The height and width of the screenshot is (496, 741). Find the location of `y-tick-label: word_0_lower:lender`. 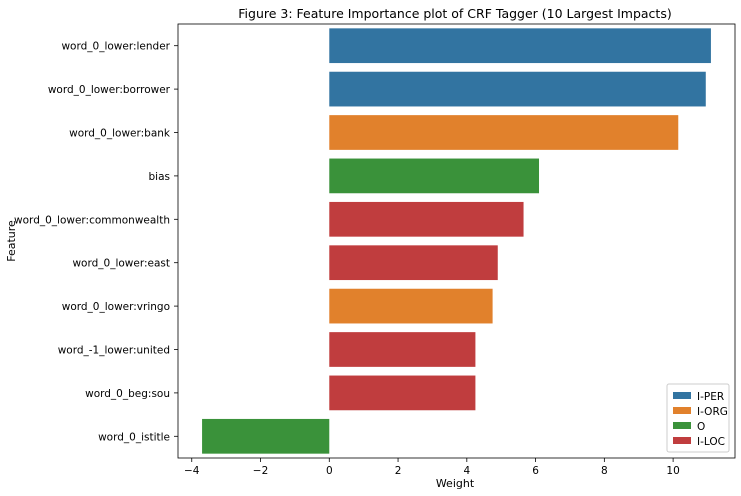

y-tick-label: word_0_lower:lender is located at coordinates (115, 47).